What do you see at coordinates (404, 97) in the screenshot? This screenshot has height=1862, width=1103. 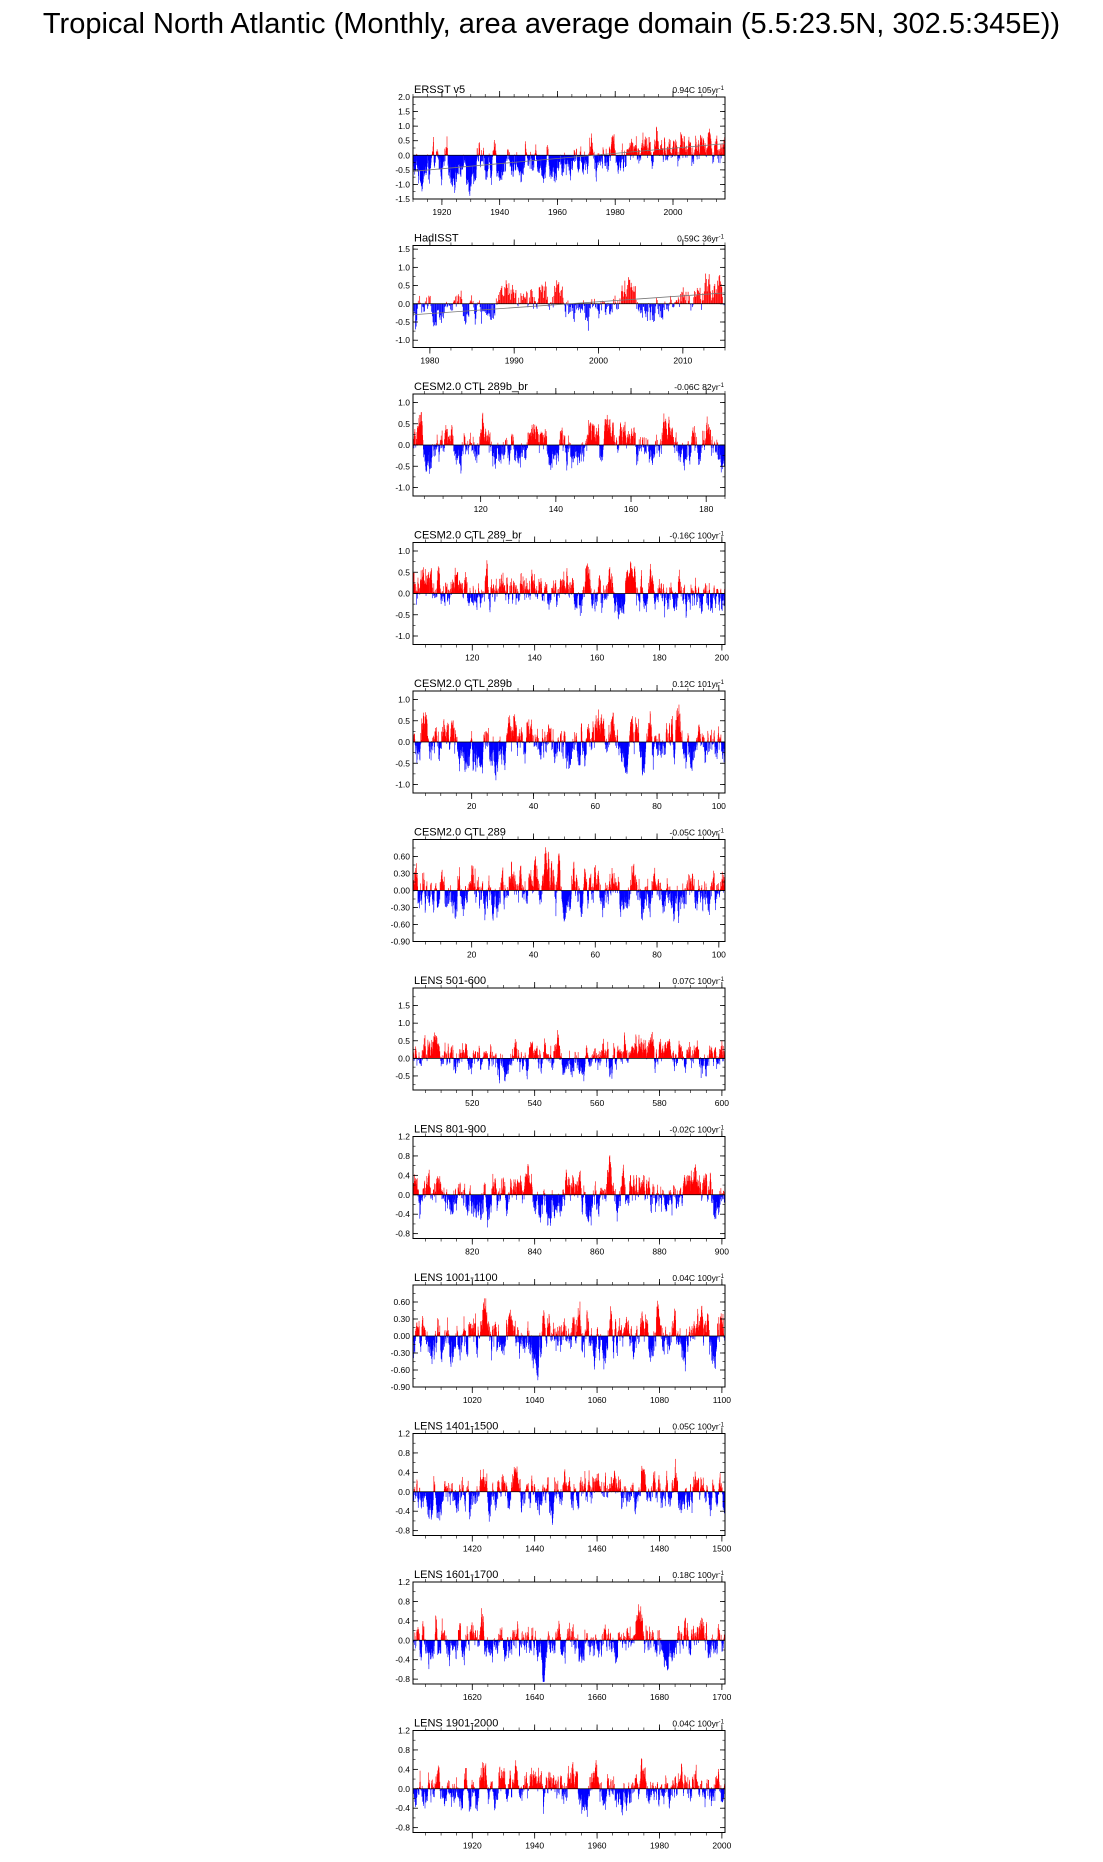 I see `y-tick-label: 2.0` at bounding box center [404, 97].